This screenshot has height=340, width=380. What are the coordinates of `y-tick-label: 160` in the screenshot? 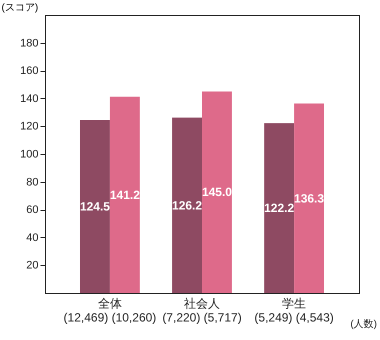 It's located at (29, 71).